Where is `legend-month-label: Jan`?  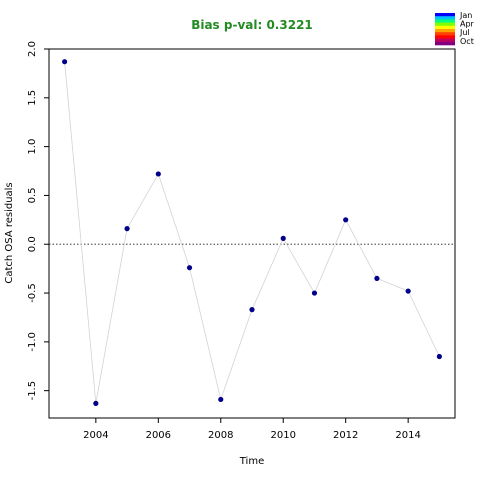
legend-month-label: Jan is located at coordinates (465, 15).